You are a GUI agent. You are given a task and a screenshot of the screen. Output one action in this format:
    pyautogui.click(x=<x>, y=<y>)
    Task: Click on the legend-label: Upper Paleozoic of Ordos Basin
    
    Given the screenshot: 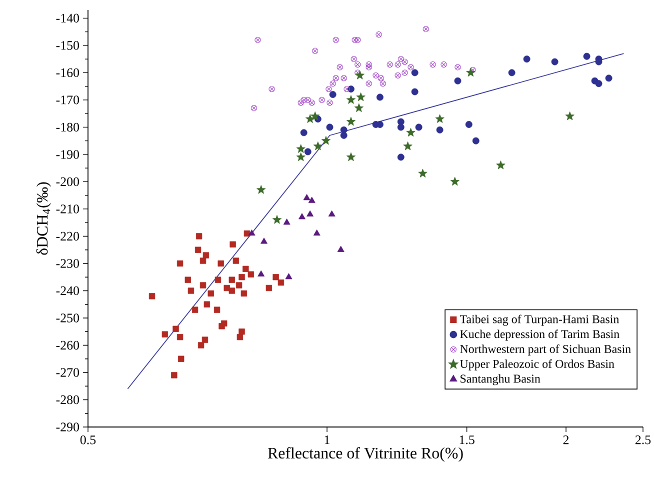 What is the action you would take?
    pyautogui.click(x=537, y=364)
    